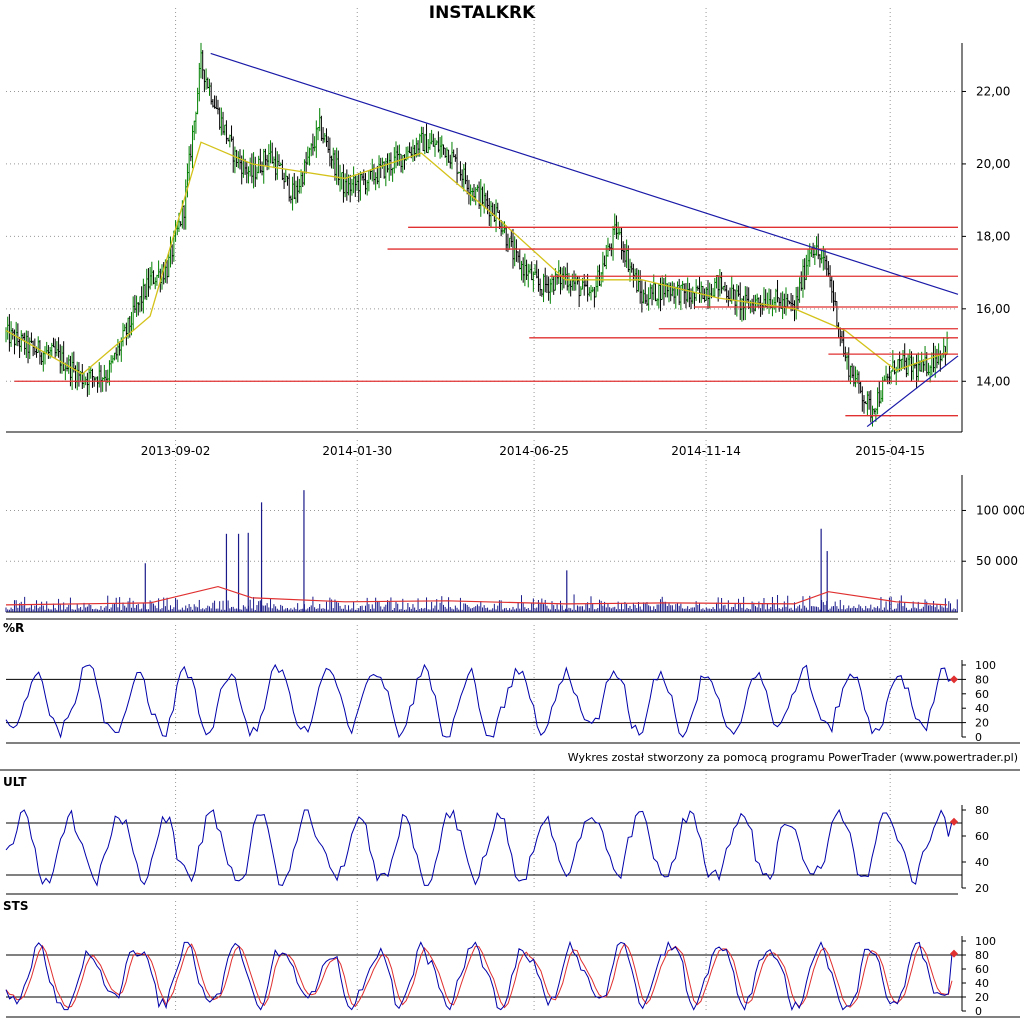 The image size is (1024, 1020). What do you see at coordinates (13, 628) in the screenshot?
I see `williams_r-panel-label: %R` at bounding box center [13, 628].